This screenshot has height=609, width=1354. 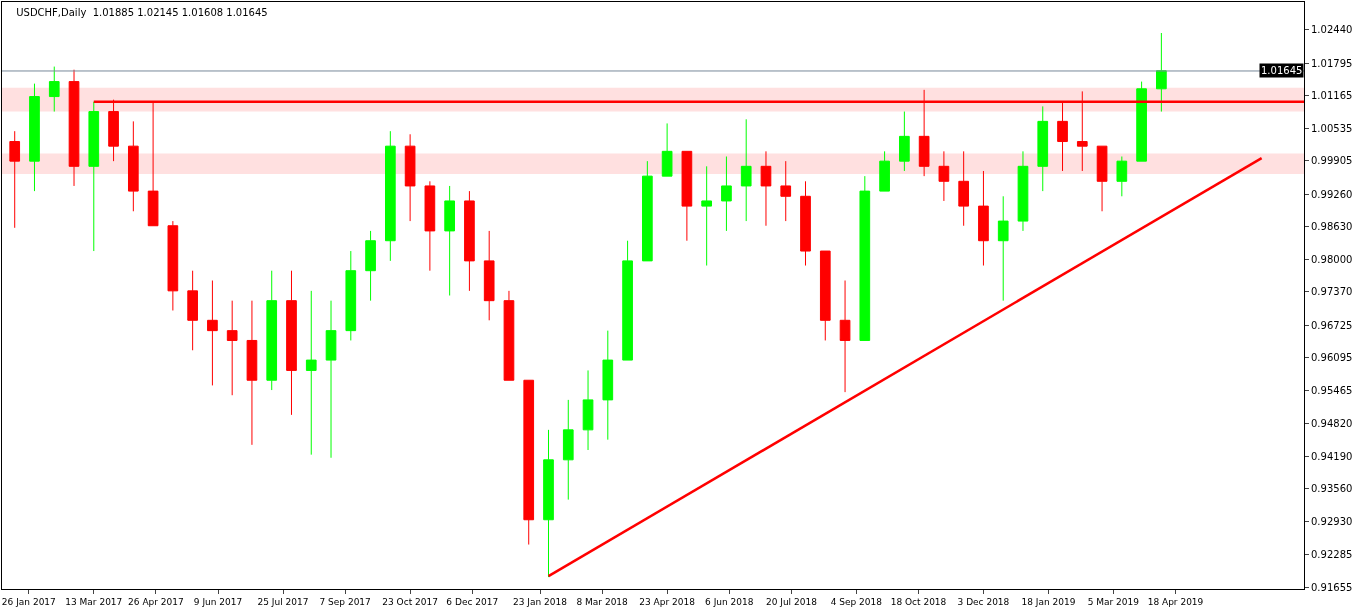 I want to click on y-tick-label: 0.97370, so click(x=1332, y=292).